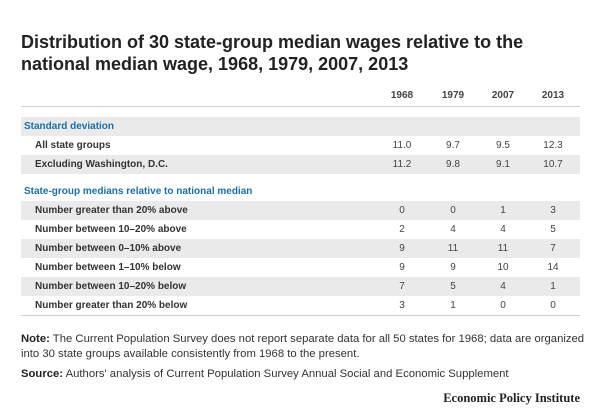  What do you see at coordinates (453, 145) in the screenshot?
I see `table-cell: 9.7` at bounding box center [453, 145].